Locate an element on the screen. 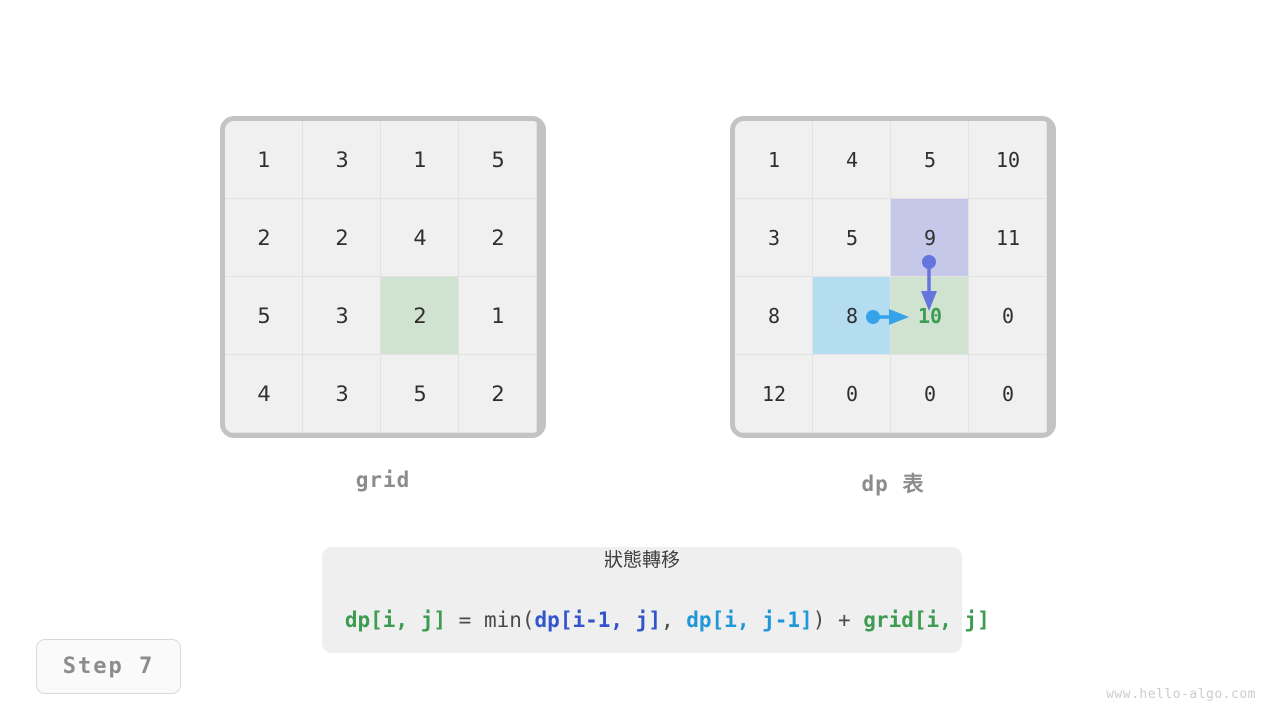  dp-cell: 12 is located at coordinates (774, 394).